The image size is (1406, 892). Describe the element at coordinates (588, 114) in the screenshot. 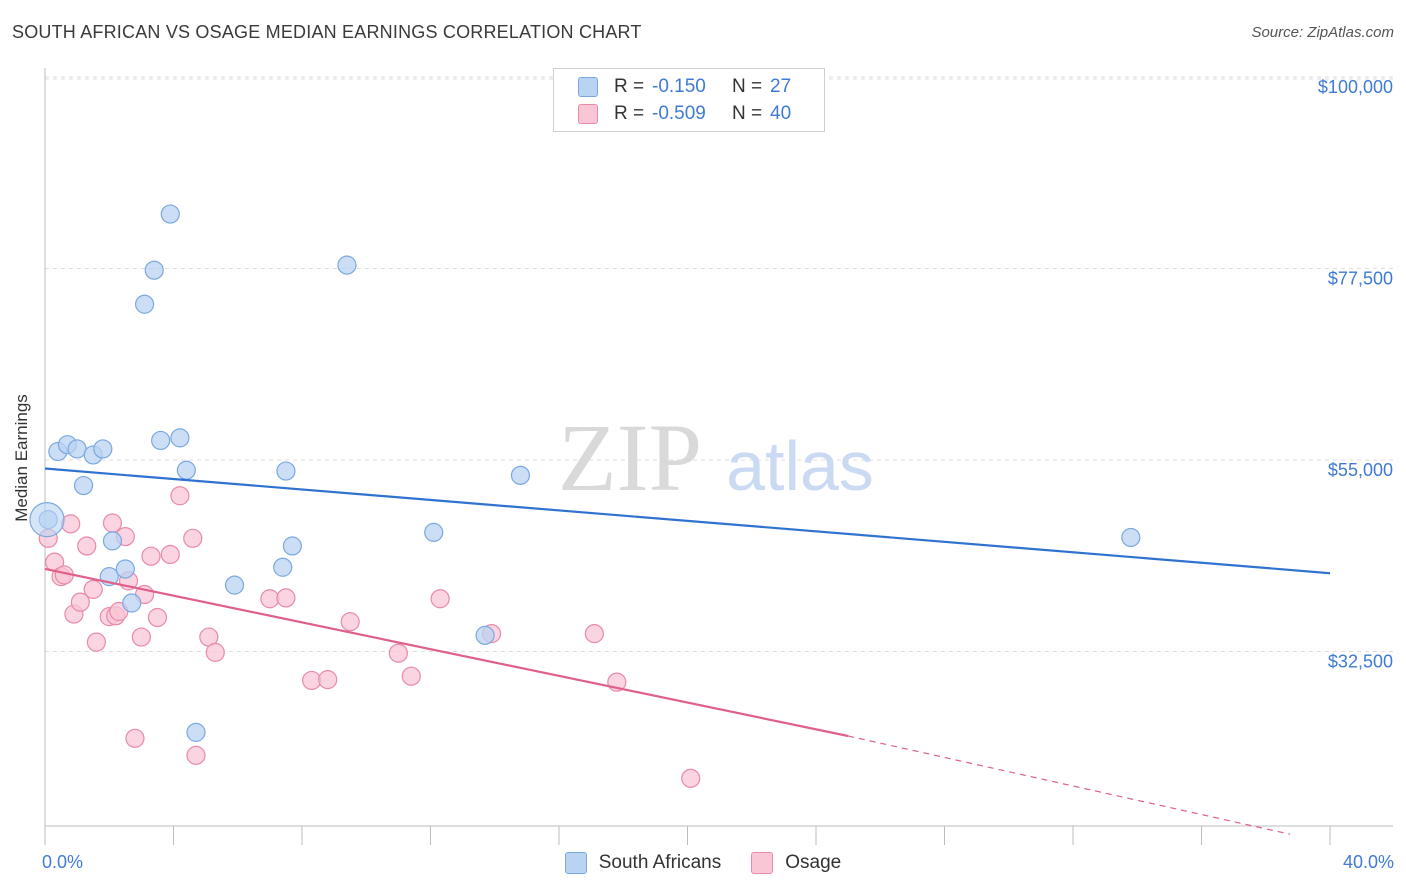

I see `legend-swatch-pink` at that location.